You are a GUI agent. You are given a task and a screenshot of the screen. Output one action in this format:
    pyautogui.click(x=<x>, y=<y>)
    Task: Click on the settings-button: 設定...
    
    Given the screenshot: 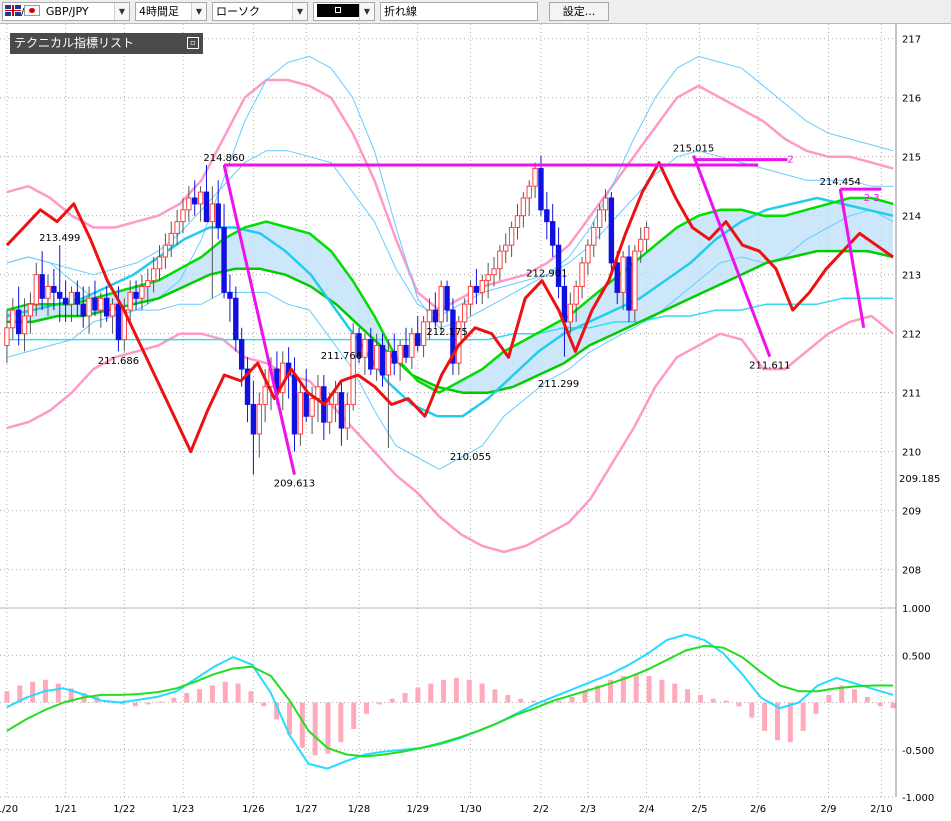 What is the action you would take?
    pyautogui.click(x=579, y=11)
    